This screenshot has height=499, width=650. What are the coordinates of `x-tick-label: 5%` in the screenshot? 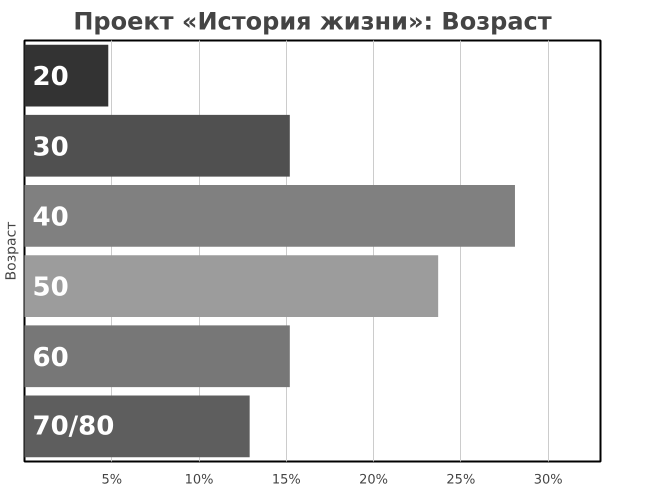 It's located at (111, 480).